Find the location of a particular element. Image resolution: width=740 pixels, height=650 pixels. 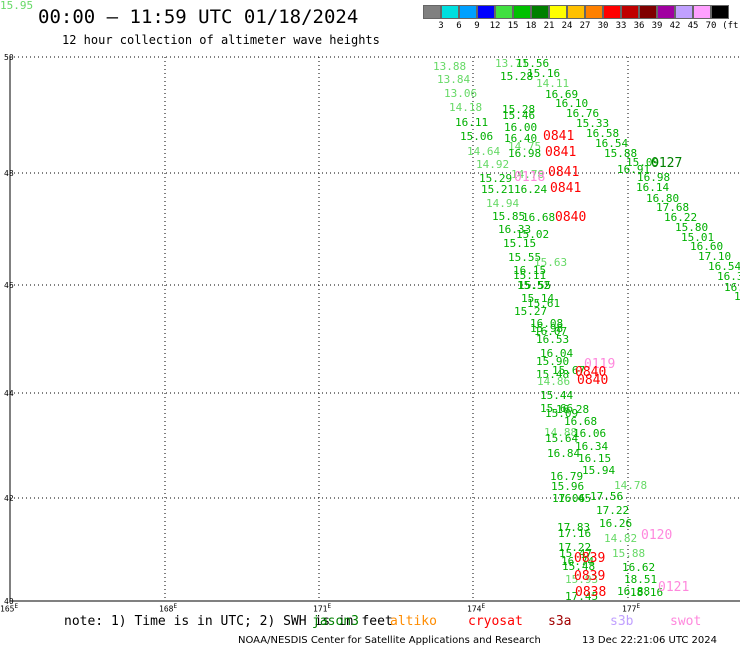

legend-entry-cryosat: cryosat is located at coordinates (495, 621).